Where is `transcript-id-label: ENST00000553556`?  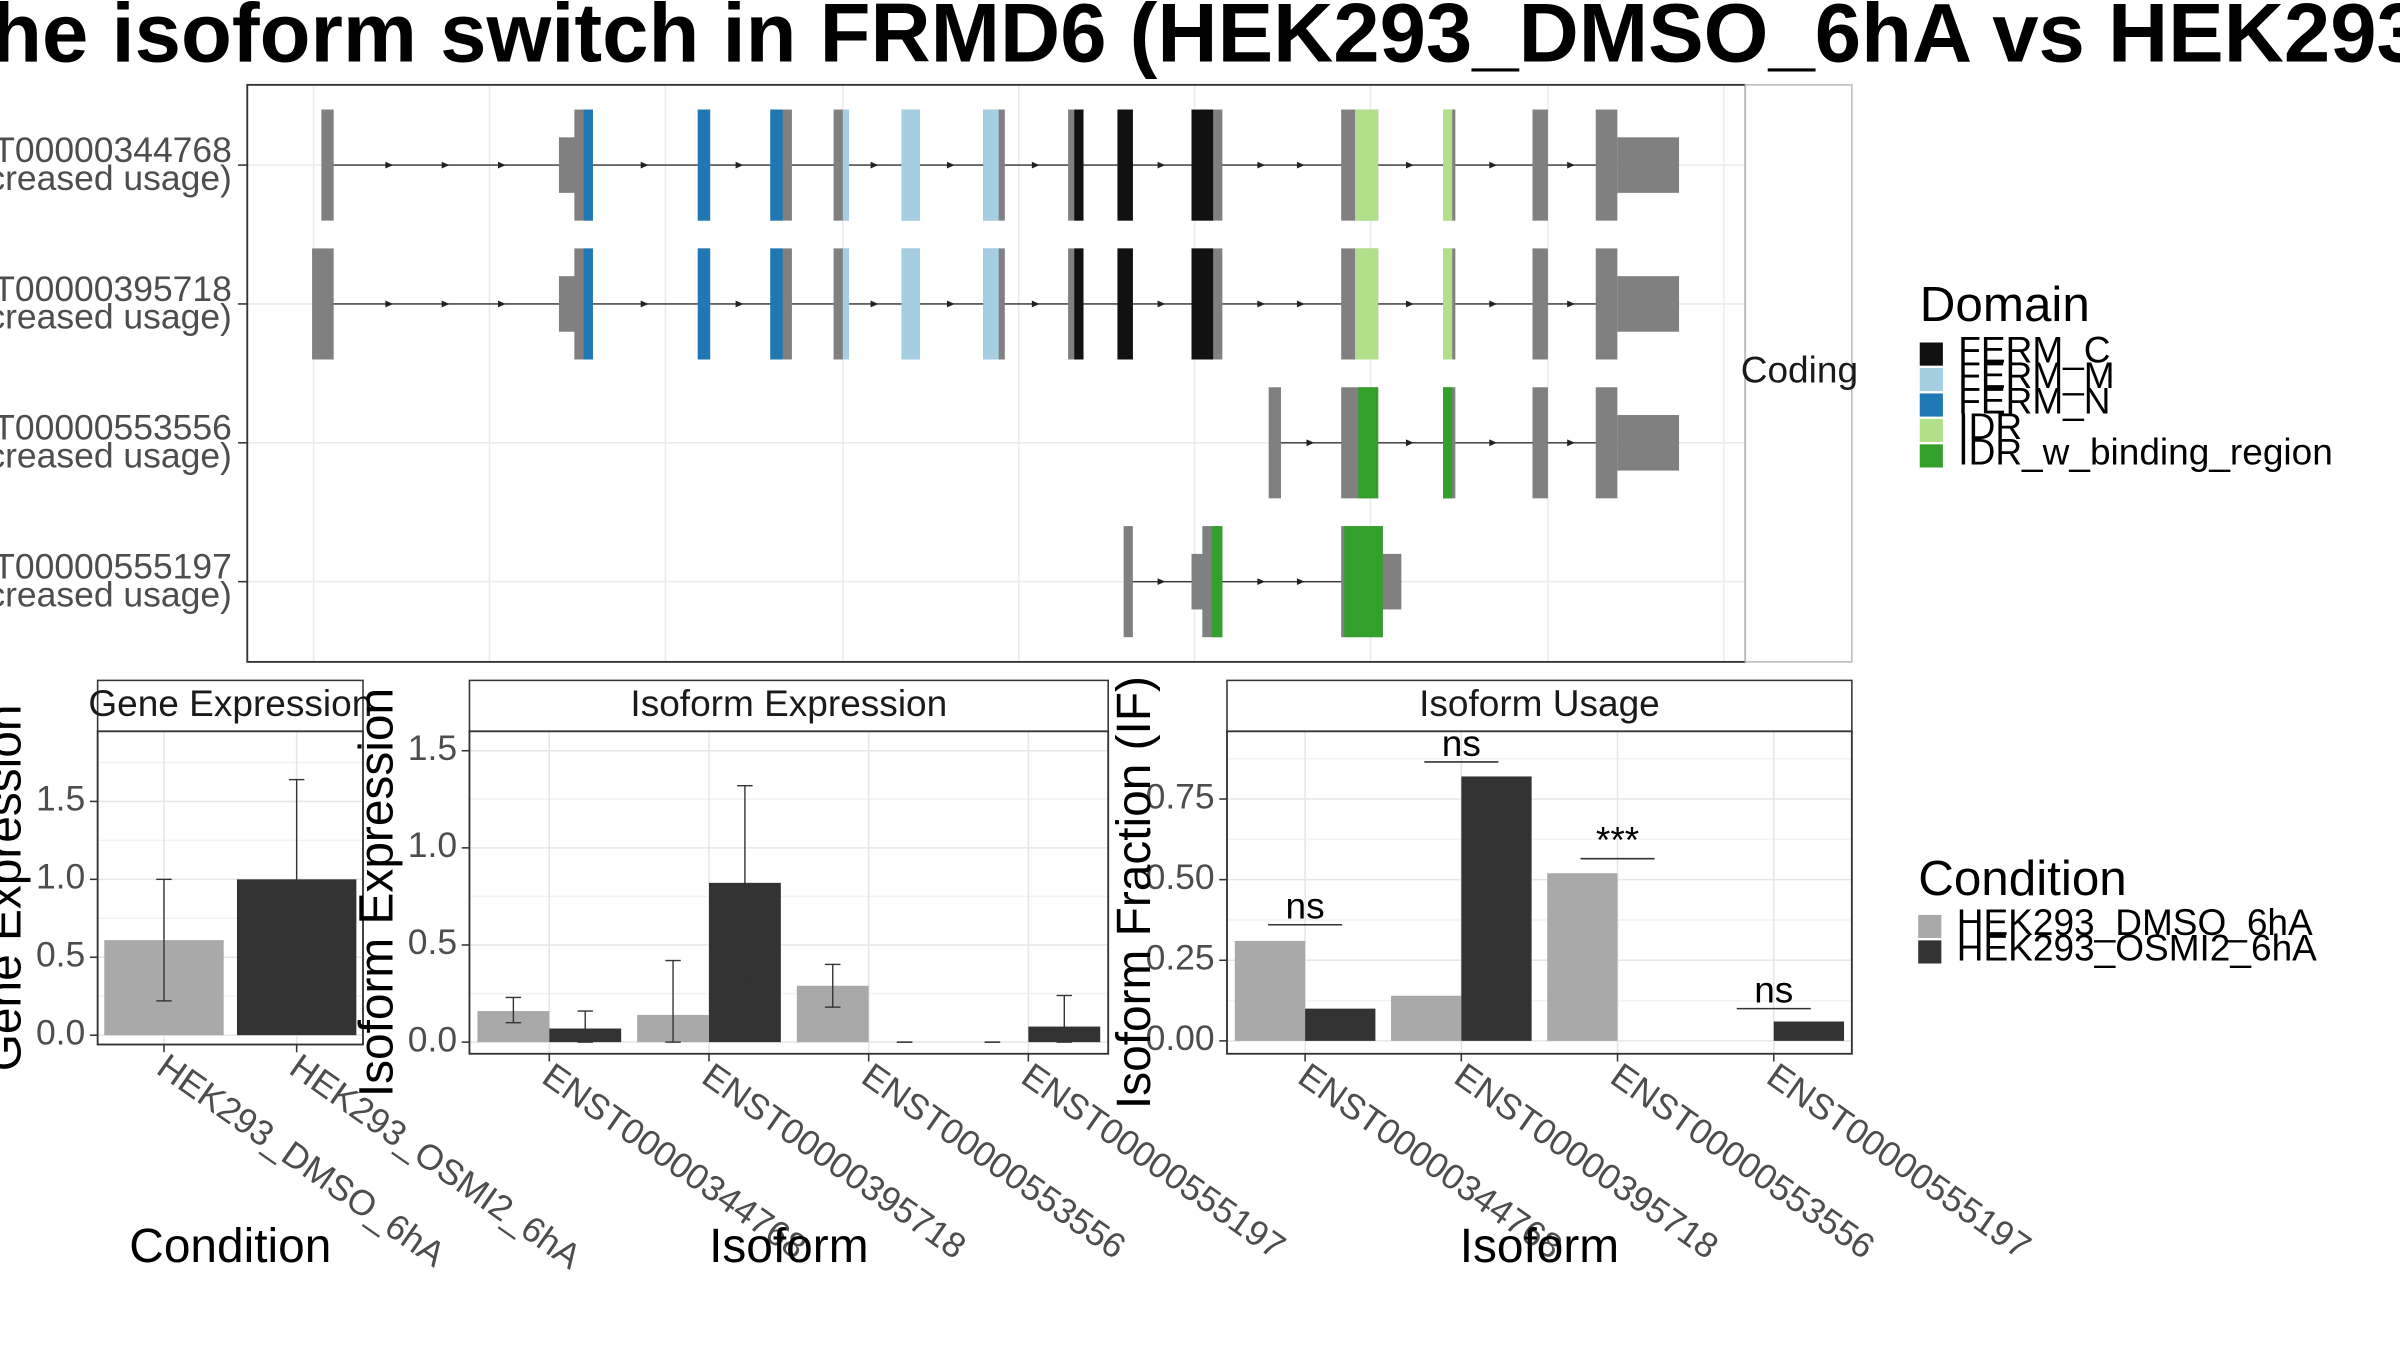 transcript-id-label: ENST00000553556 is located at coordinates (116, 428).